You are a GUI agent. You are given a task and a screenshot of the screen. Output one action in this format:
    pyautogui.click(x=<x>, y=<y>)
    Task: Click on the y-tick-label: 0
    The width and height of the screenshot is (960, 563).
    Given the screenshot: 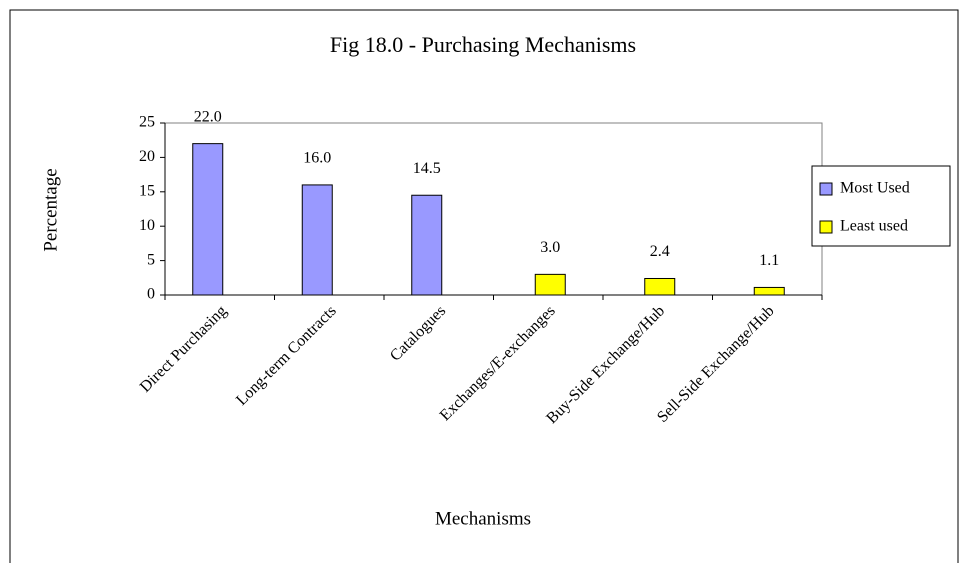 What is the action you would take?
    pyautogui.click(x=151, y=294)
    